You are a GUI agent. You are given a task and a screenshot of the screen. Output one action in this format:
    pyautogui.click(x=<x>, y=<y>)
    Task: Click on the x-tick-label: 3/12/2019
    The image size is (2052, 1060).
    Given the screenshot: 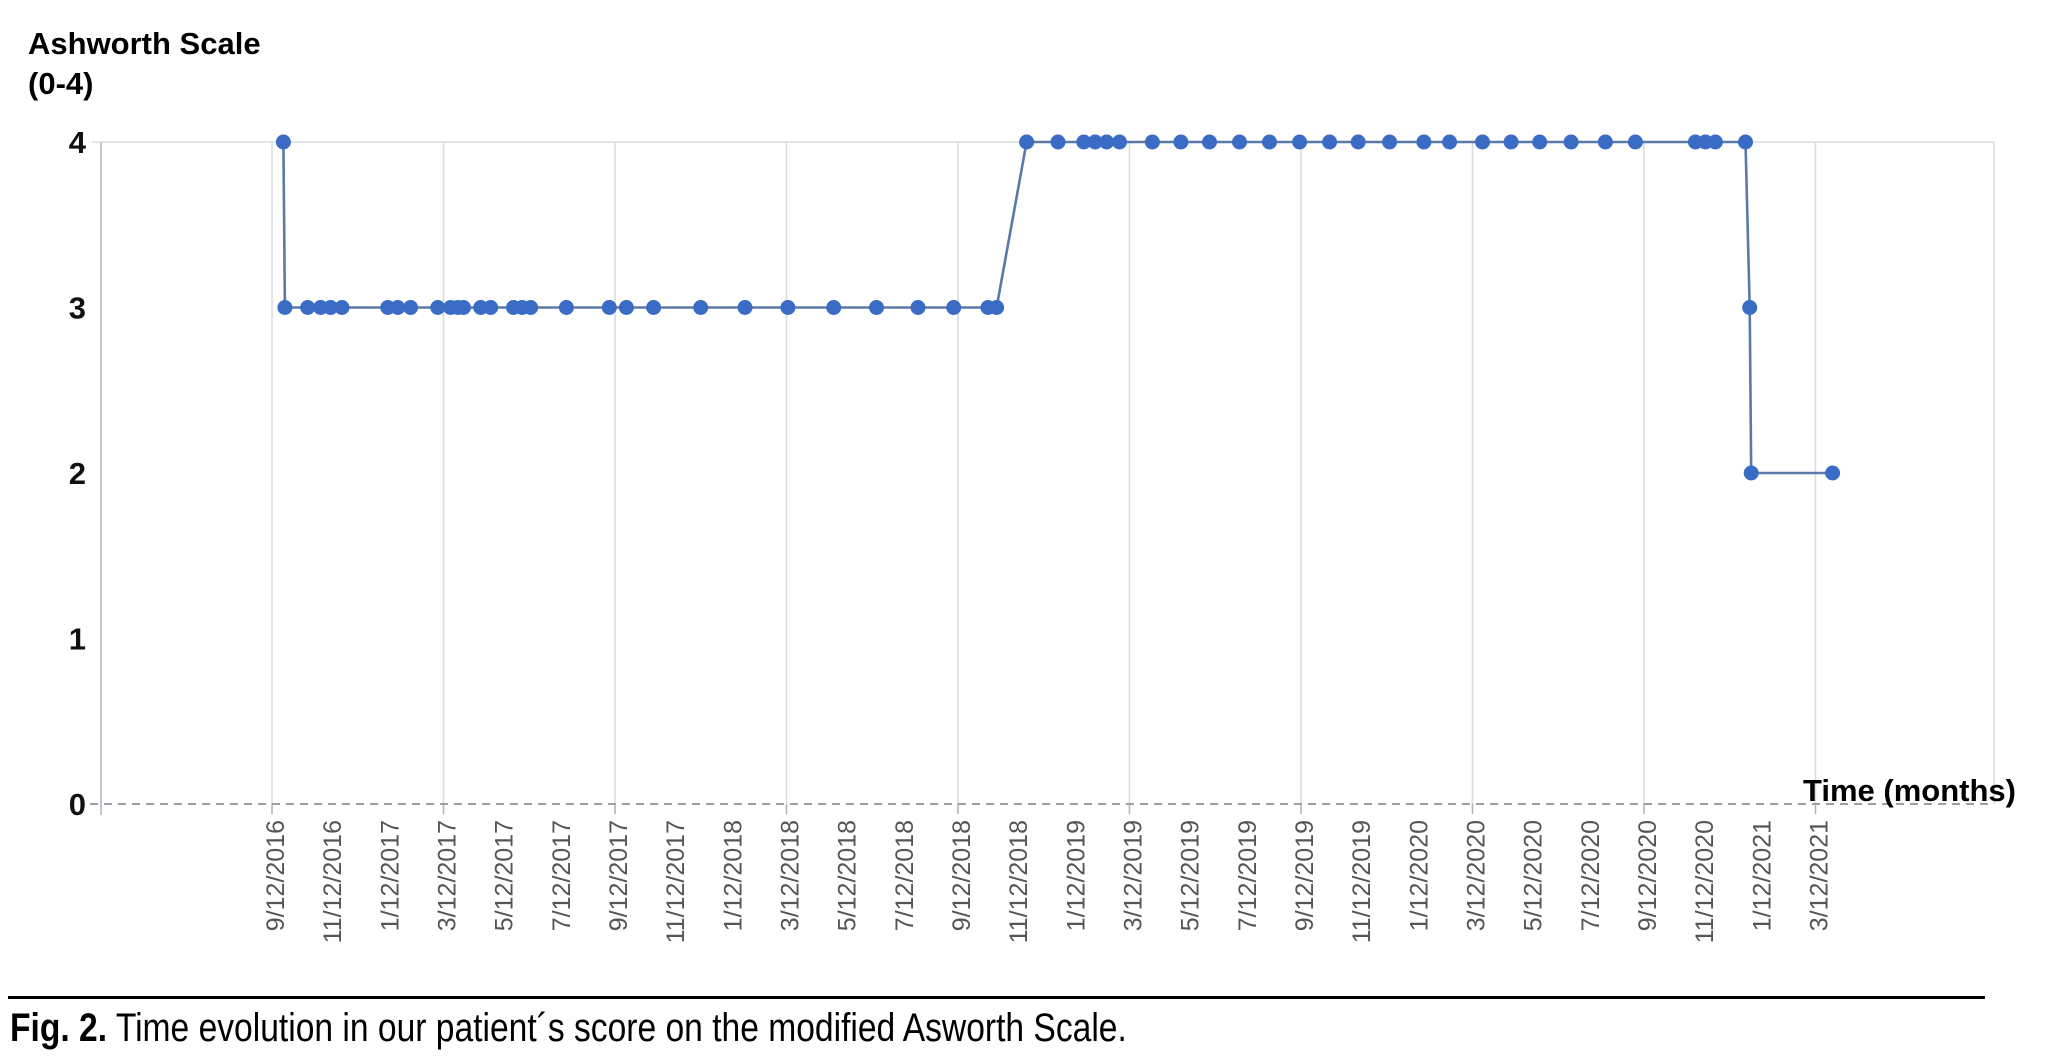 What is the action you would take?
    pyautogui.click(x=1133, y=875)
    